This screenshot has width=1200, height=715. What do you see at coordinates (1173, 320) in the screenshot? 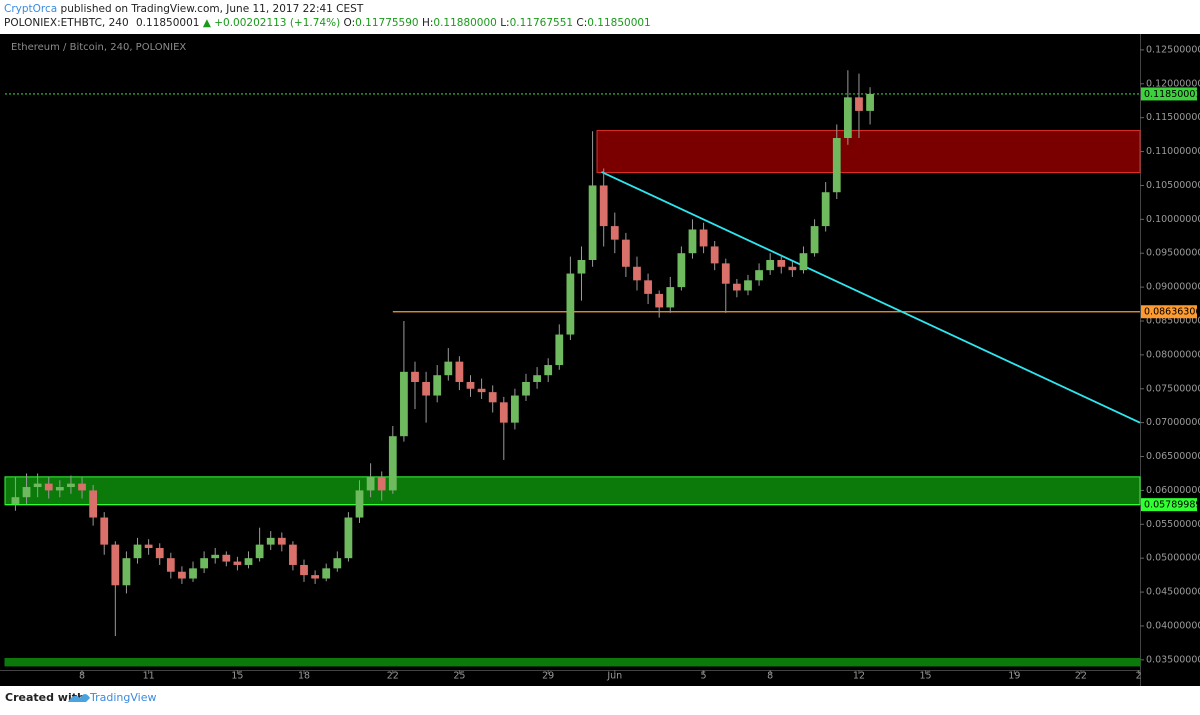
I see `y-tick-label: 0.08500000` at bounding box center [1173, 320].